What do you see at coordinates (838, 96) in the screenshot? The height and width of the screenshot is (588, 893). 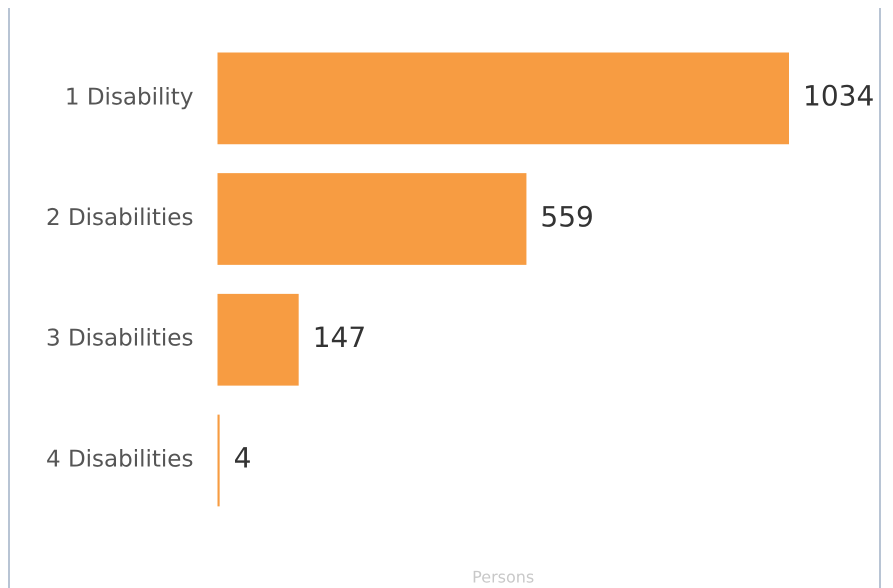 I see `data-label: 1034` at bounding box center [838, 96].